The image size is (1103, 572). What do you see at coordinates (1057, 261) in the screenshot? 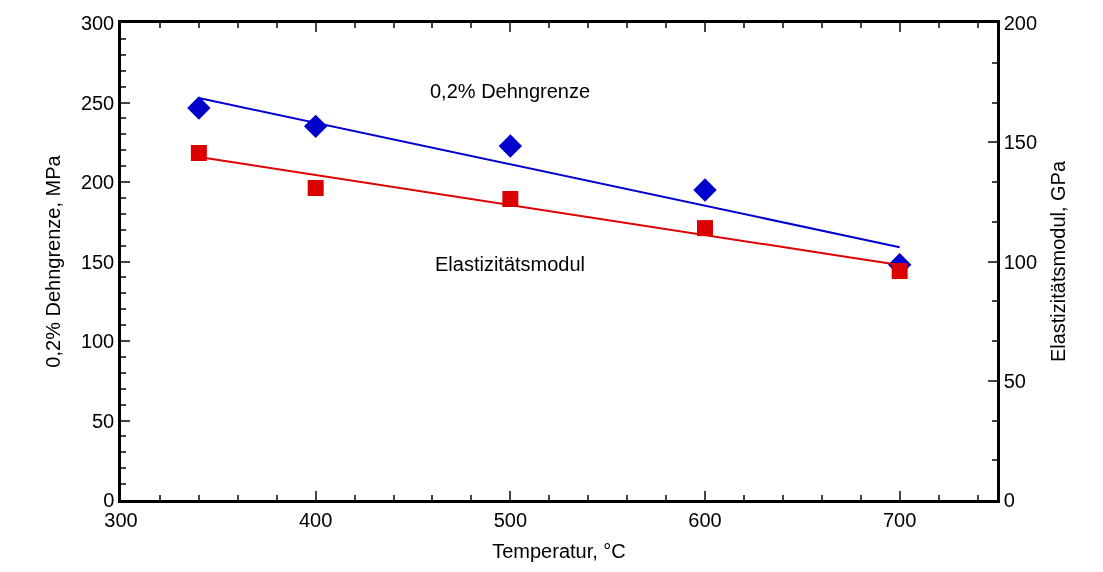
I see `y2-axis-title: Elastizitätsmodul, GPa` at bounding box center [1057, 261].